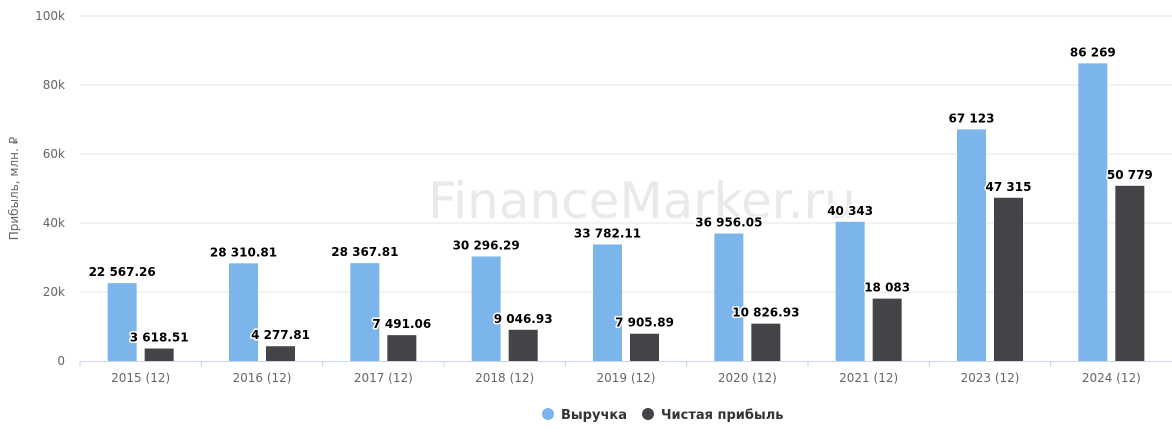 The height and width of the screenshot is (433, 1172). What do you see at coordinates (722, 415) in the screenshot?
I see `legend-label: Чистая прибыль` at bounding box center [722, 415].